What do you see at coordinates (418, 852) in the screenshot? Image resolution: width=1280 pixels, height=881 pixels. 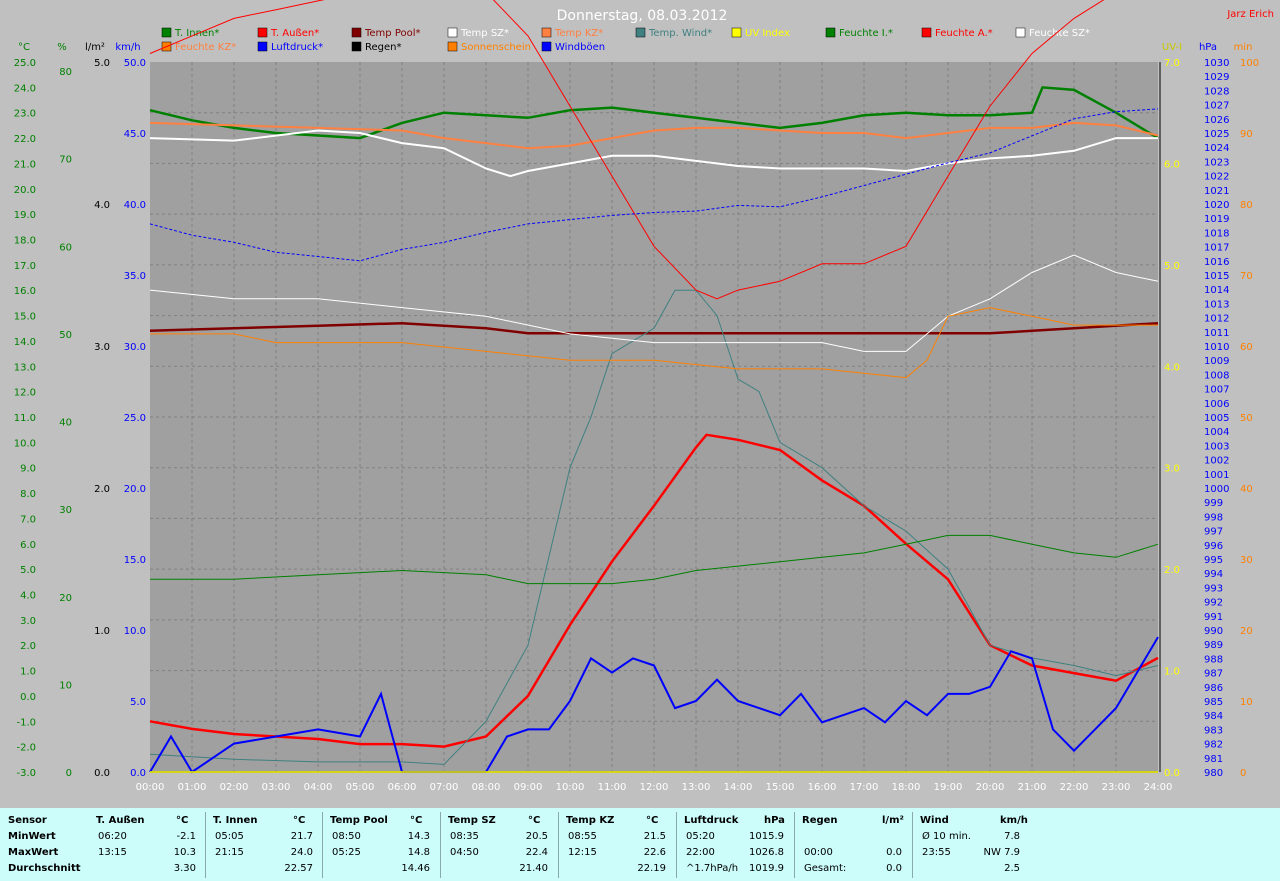 I see `stats-max-value: 14.8` at bounding box center [418, 852].